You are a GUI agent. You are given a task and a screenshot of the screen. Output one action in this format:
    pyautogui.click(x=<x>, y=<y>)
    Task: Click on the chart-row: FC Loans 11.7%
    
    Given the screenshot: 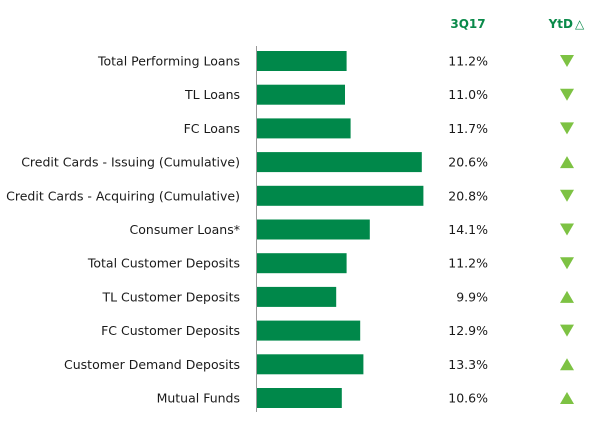 What is the action you would take?
    pyautogui.click(x=379, y=128)
    